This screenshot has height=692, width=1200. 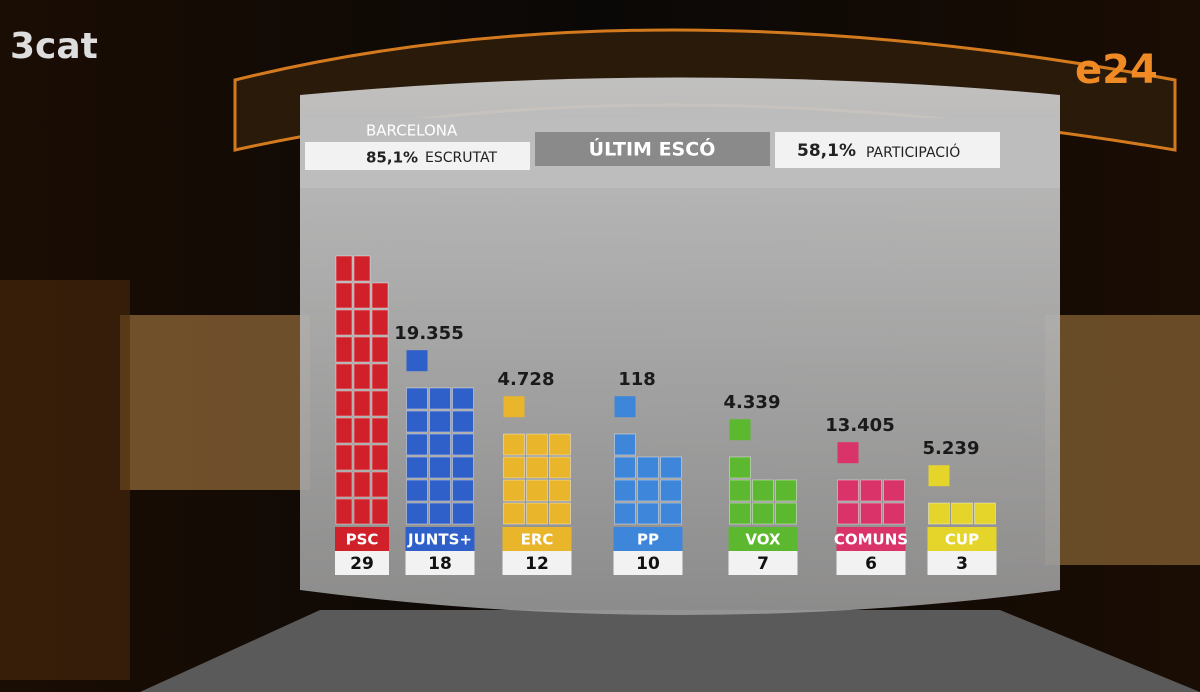 I want to click on seat-count: 7, so click(x=763, y=564).